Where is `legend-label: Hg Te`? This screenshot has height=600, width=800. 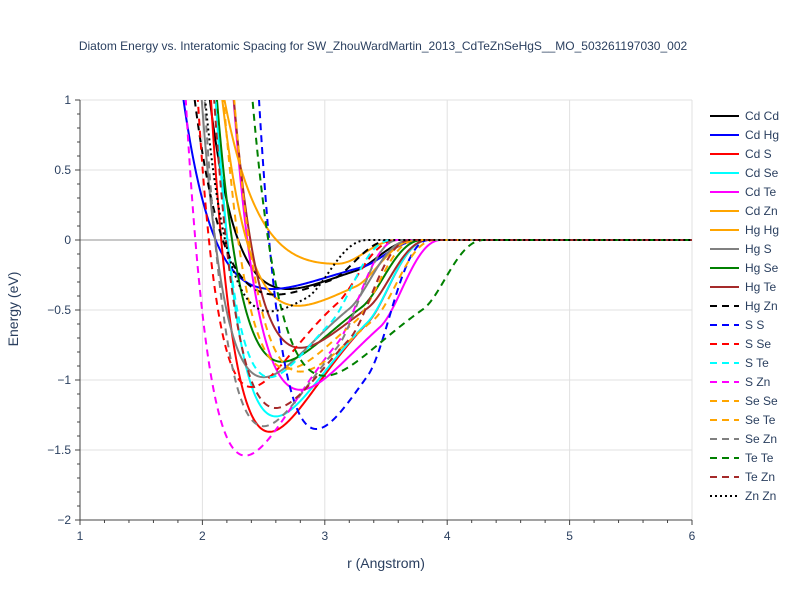
legend-label: Hg Te is located at coordinates (760, 287).